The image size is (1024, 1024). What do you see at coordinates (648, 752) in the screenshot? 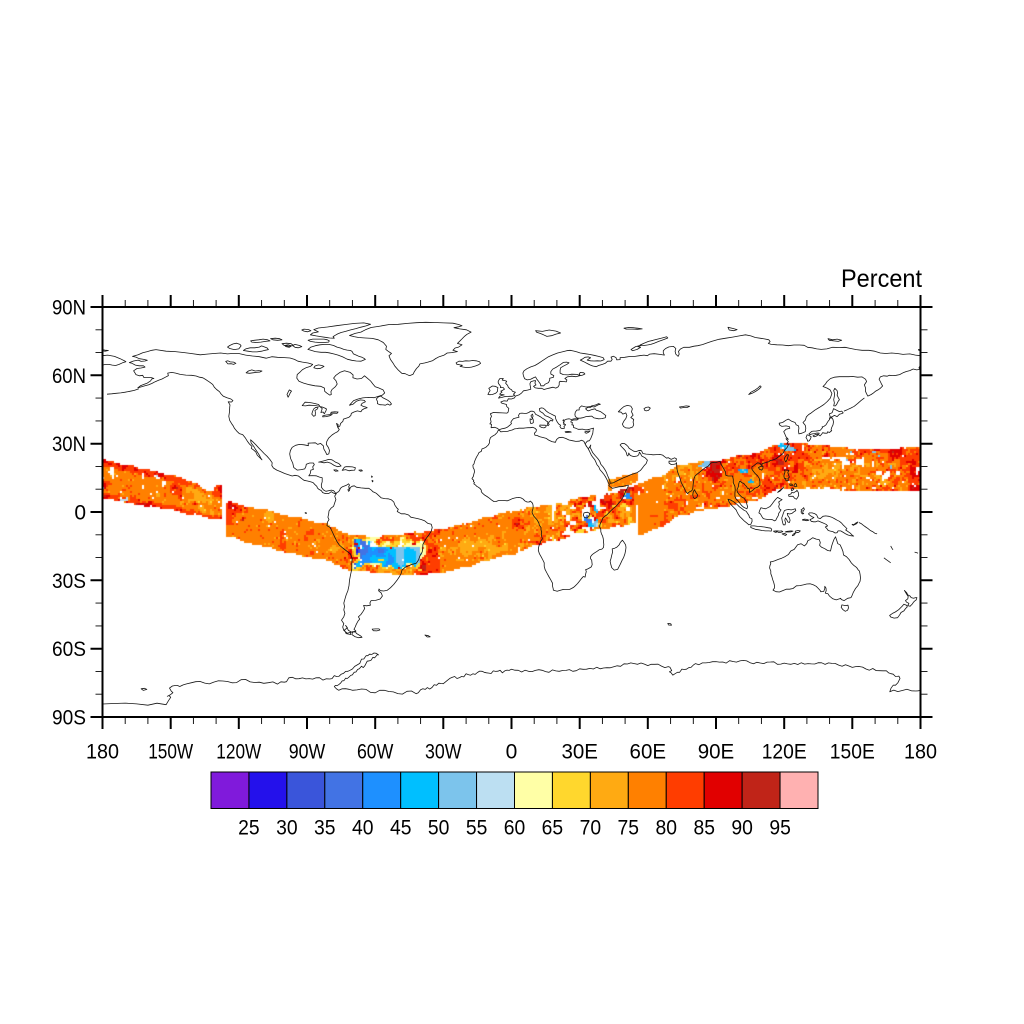
I see `svg-text: 60E` at bounding box center [648, 752].